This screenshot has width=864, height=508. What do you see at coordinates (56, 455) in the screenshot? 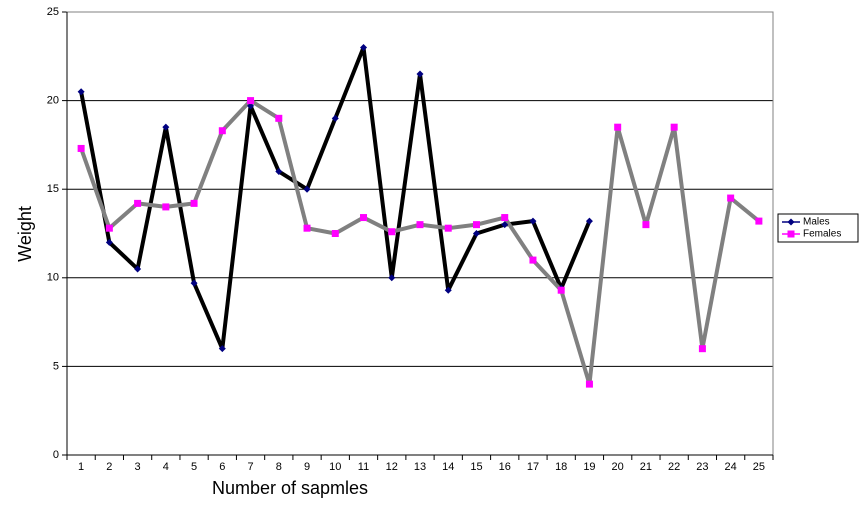
I see `y-tick-label: 0` at bounding box center [56, 455].